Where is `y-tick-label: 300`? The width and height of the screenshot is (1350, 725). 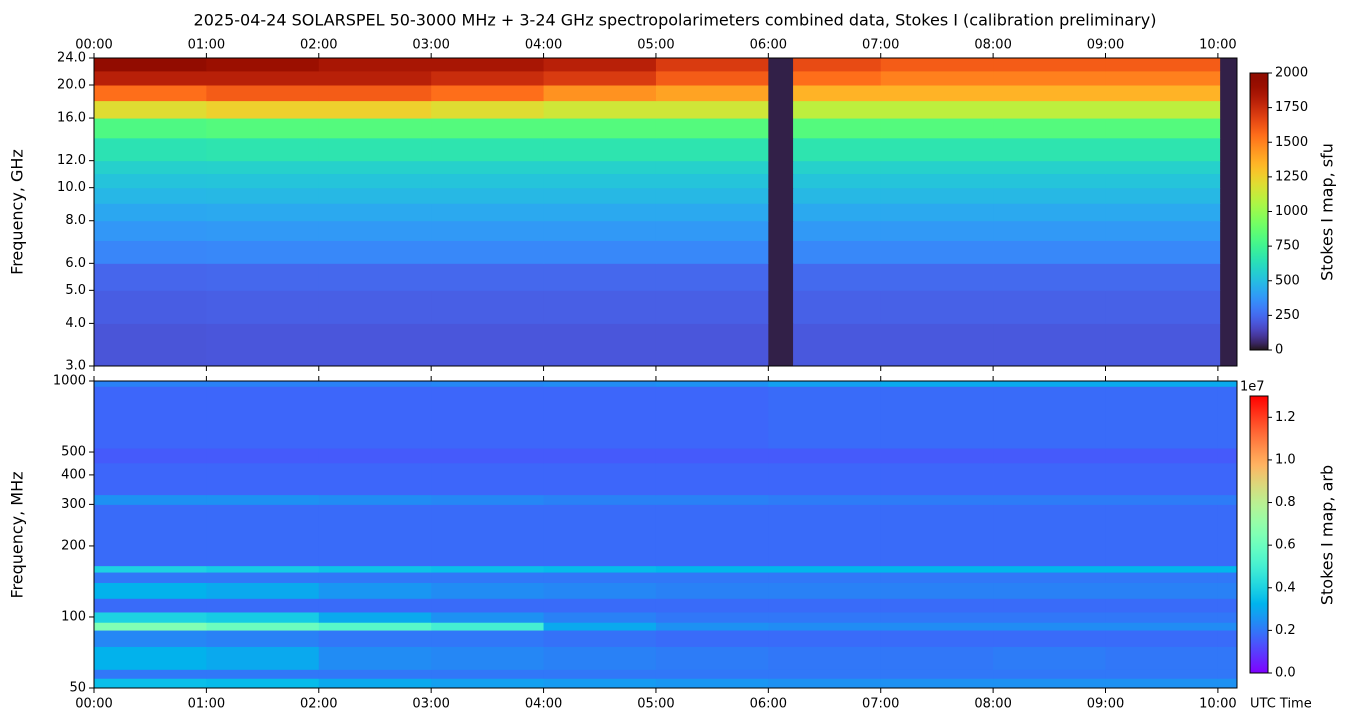 y-tick-label: 300 is located at coordinates (73, 504).